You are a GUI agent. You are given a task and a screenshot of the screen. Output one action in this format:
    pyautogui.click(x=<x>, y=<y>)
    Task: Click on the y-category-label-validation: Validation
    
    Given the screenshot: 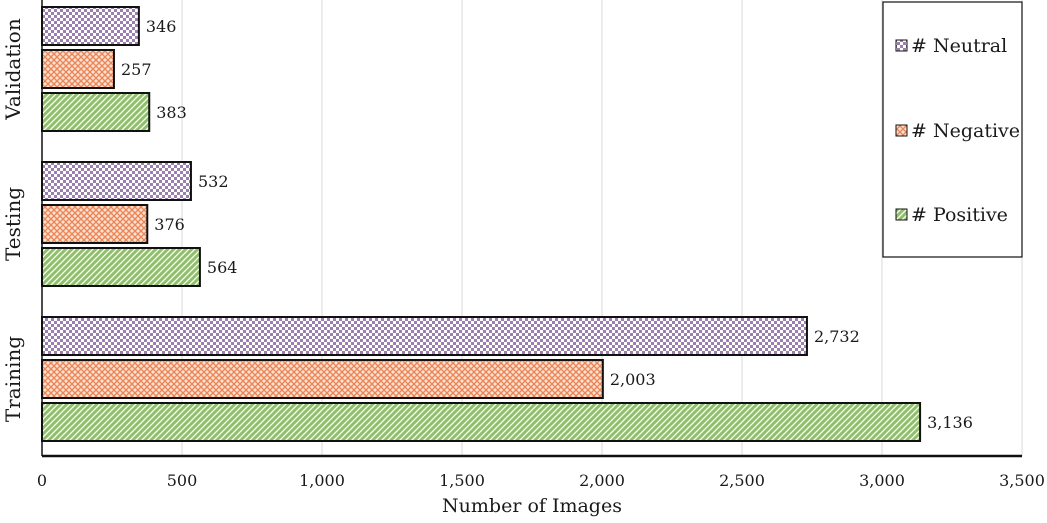 What is the action you would take?
    pyautogui.click(x=13, y=69)
    